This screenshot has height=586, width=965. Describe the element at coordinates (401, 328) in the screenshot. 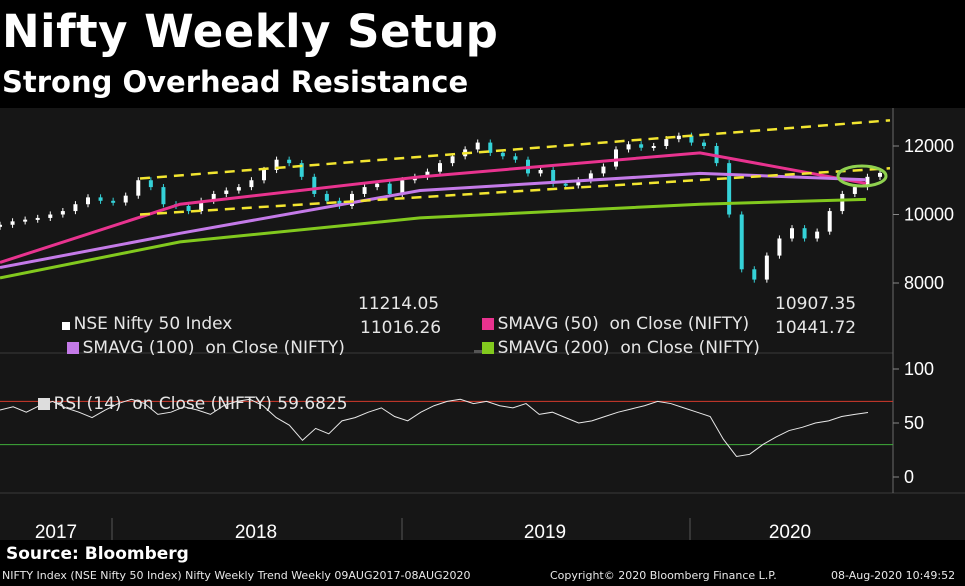

I see `legend-sma100-value: 11016.26` at that location.